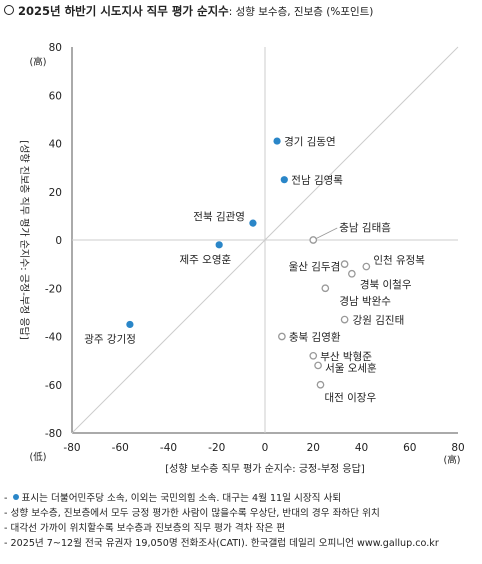 The height and width of the screenshot is (564, 482). Describe the element at coordinates (24, 240) in the screenshot. I see `y-axis-title: [성향 진보층 직무 평가 순지수: 긍정-부정 응답]` at that location.